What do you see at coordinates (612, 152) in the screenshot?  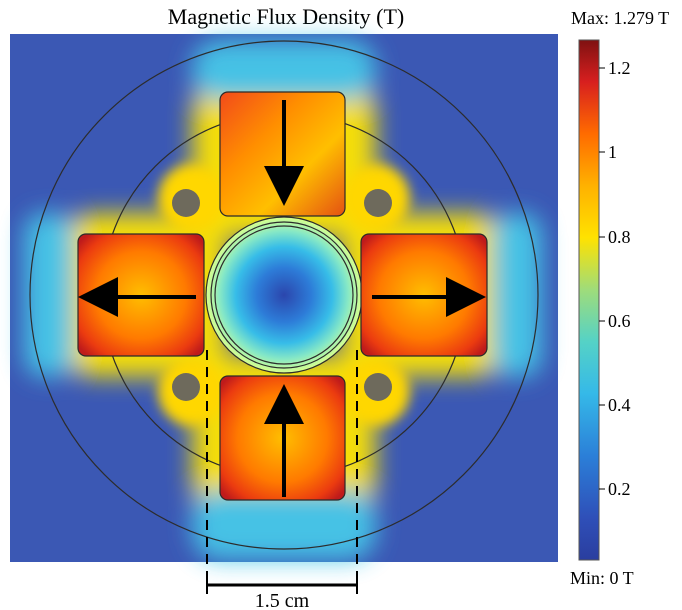 I see `colorbar-tick-1: 1` at bounding box center [612, 152].